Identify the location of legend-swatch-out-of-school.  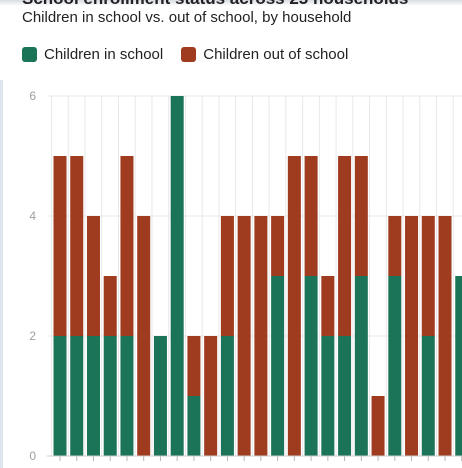
(189, 54).